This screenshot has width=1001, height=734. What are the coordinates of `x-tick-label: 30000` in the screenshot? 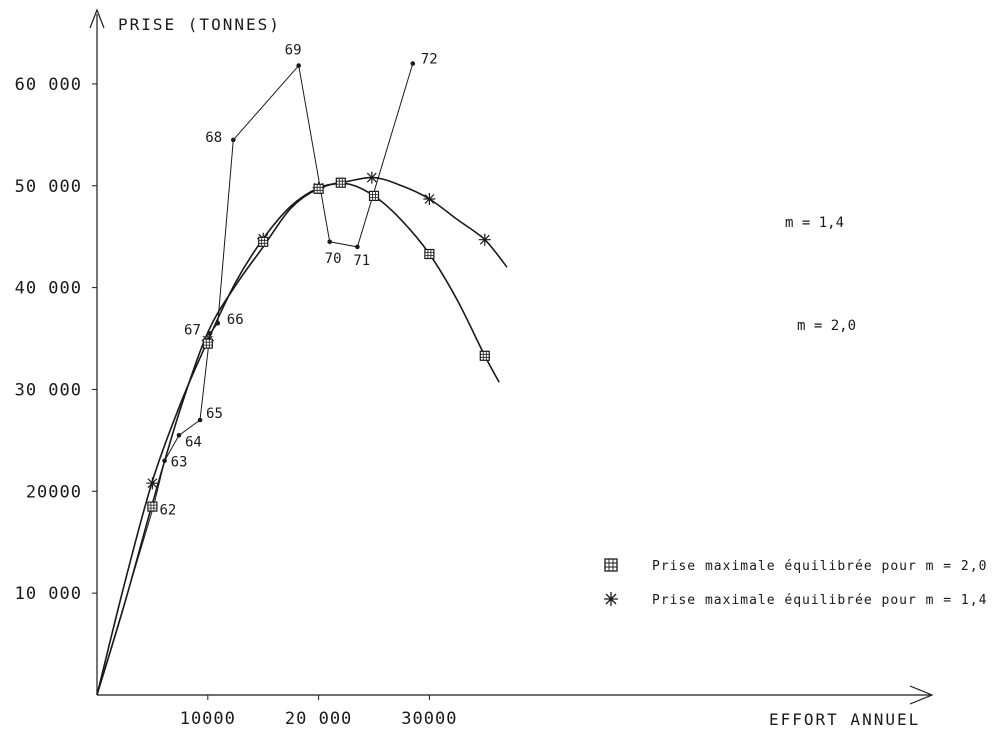 It's located at (429, 719).